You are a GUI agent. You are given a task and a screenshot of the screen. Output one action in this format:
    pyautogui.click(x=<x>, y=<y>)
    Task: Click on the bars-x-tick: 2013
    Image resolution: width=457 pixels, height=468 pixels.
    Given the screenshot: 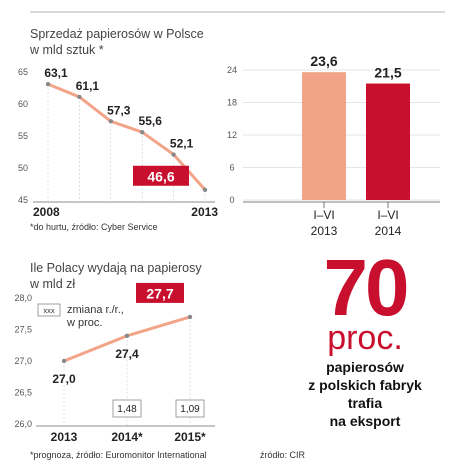 What is the action you would take?
    pyautogui.click(x=324, y=231)
    